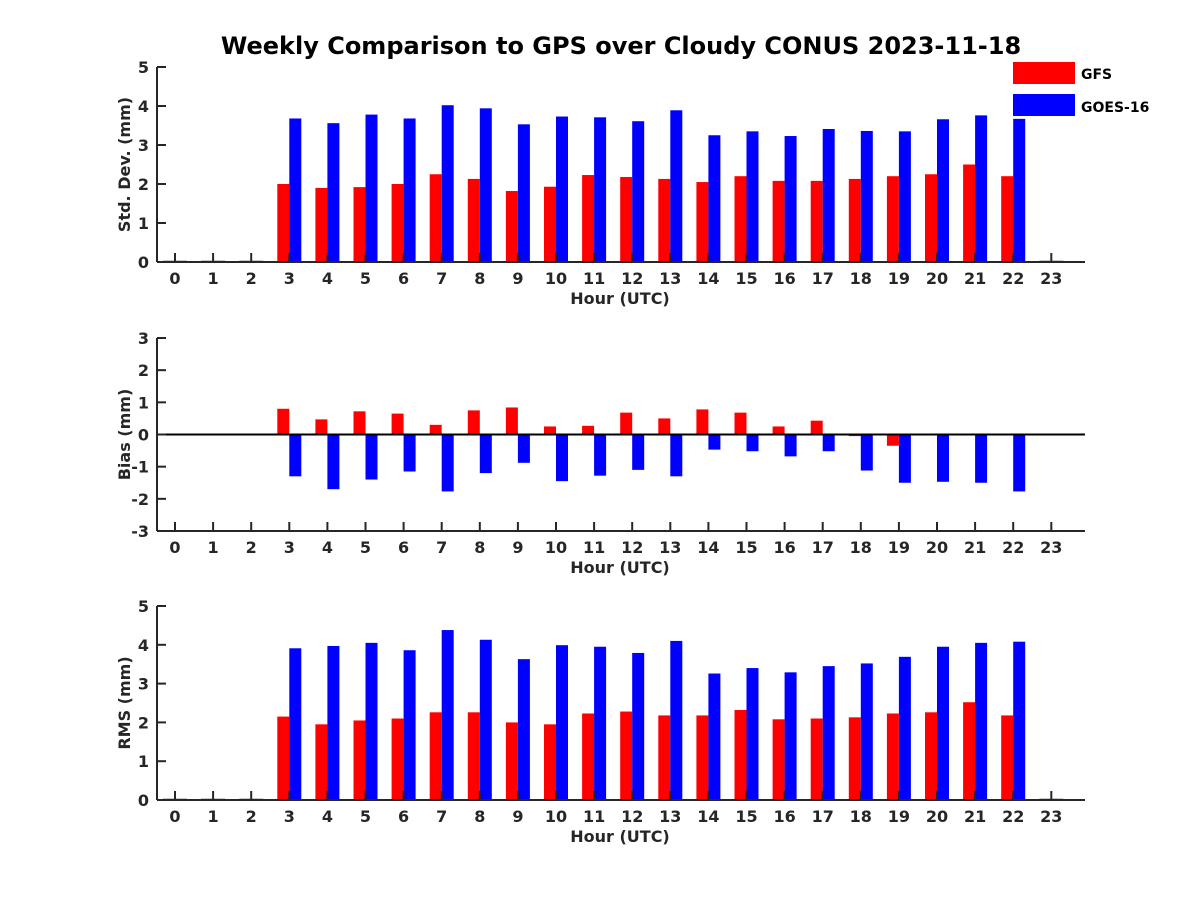  Describe the element at coordinates (174, 278) in the screenshot. I see `x-tick-label: 0` at that location.